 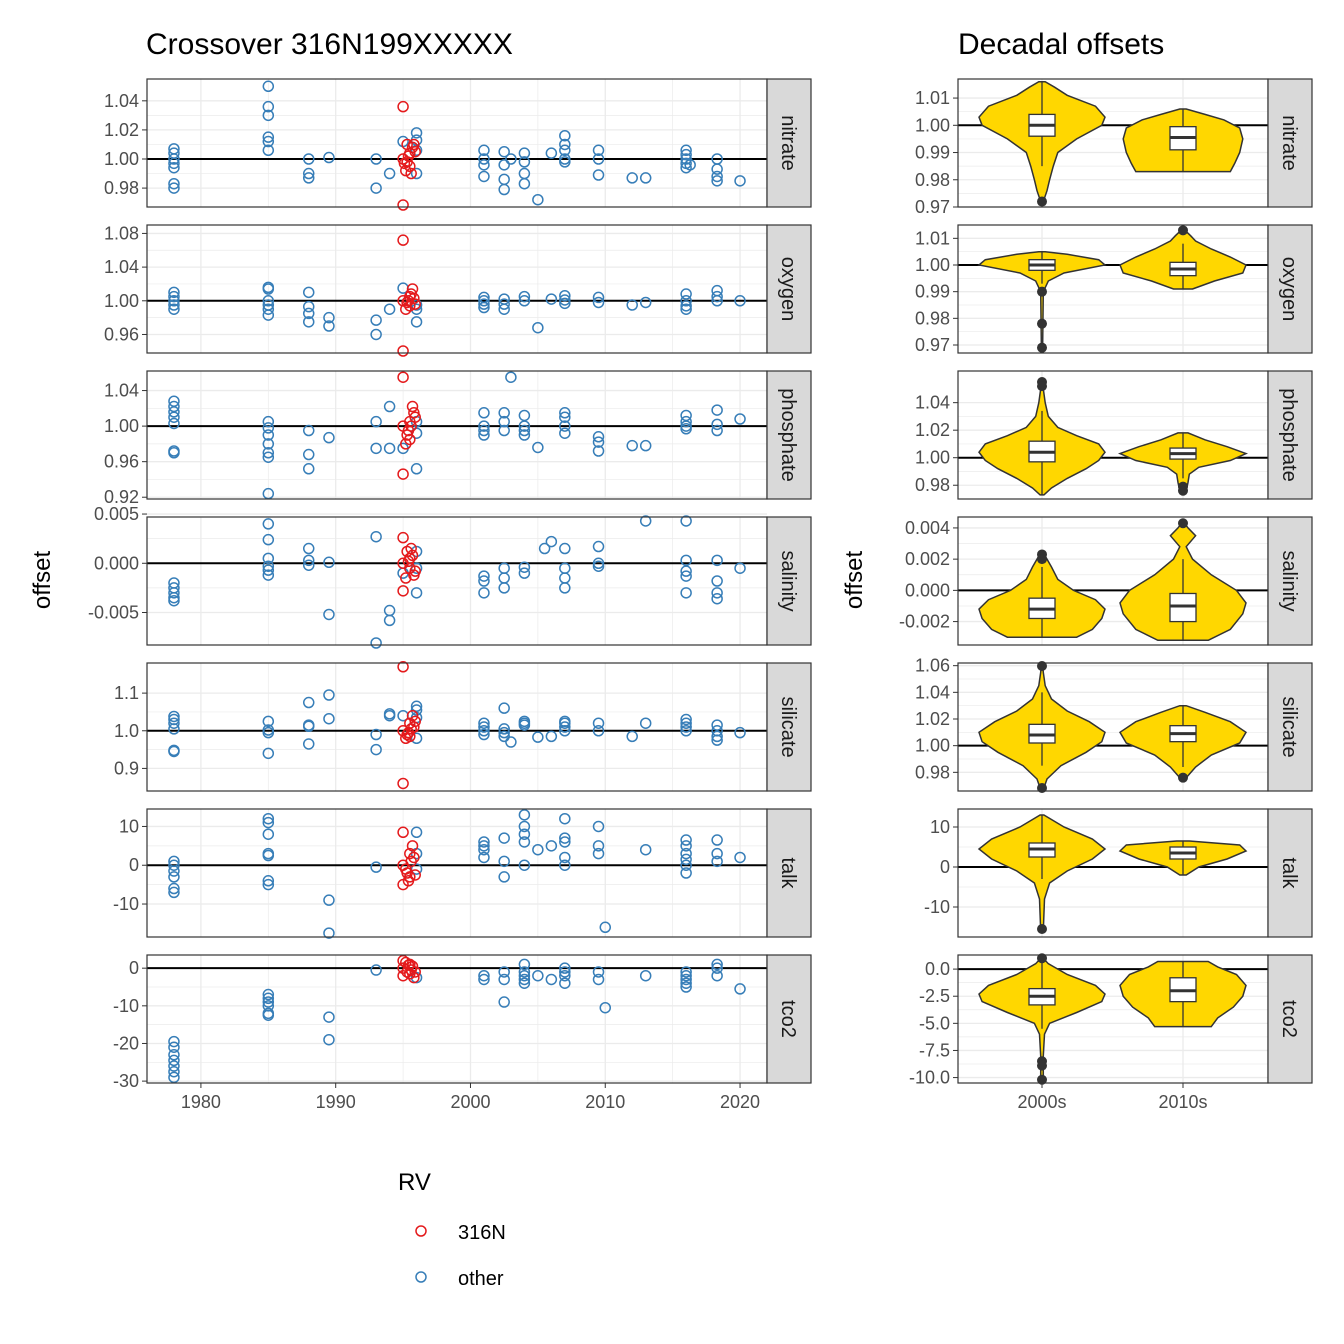 I want to click on panel-background, so click(x=457, y=435).